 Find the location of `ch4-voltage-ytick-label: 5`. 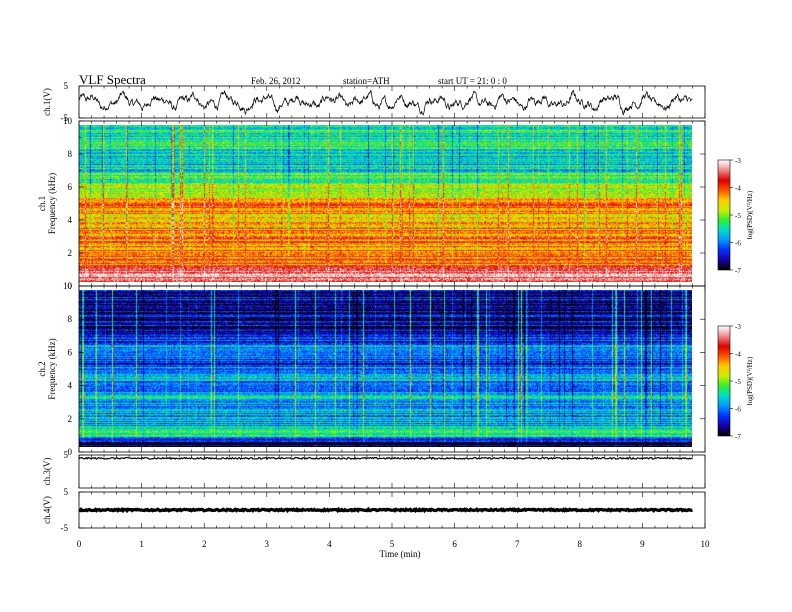

ch4-voltage-ytick-label: 5 is located at coordinates (66, 492).